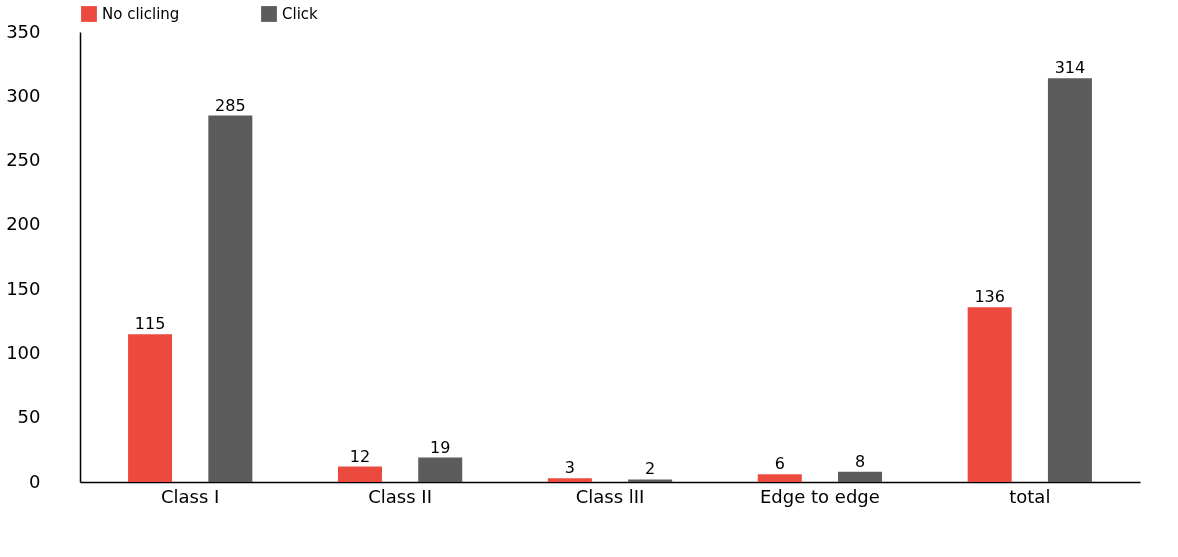 Image resolution: width=1178 pixels, height=557 pixels. Describe the element at coordinates (779, 464) in the screenshot. I see `data-label: 6` at that location.